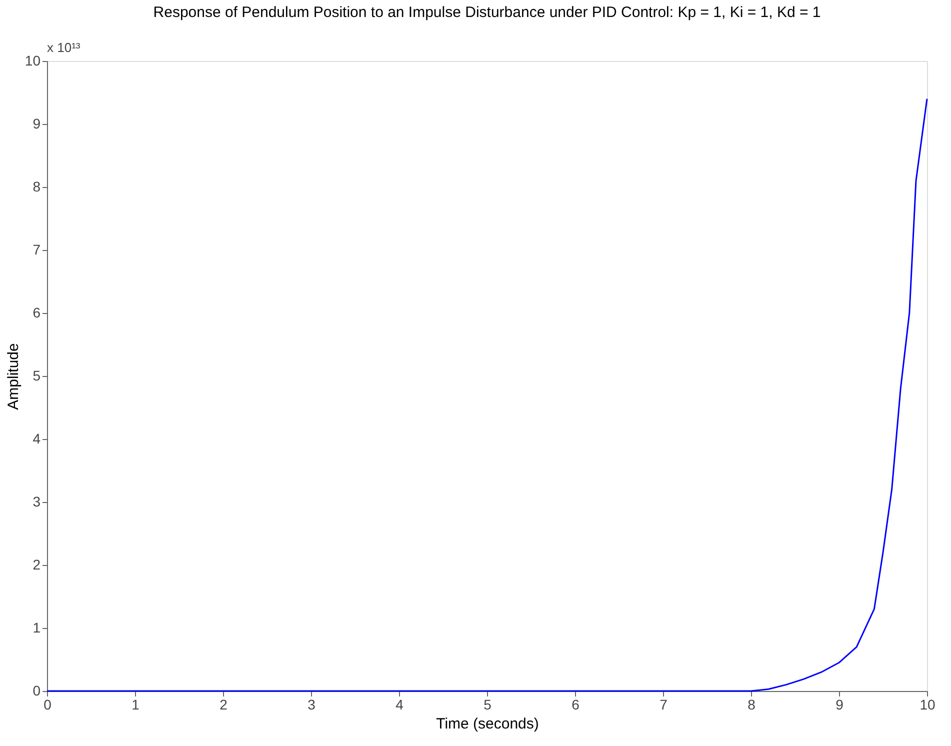 The width and height of the screenshot is (951, 746). I want to click on x-tick-label: 4, so click(400, 704).